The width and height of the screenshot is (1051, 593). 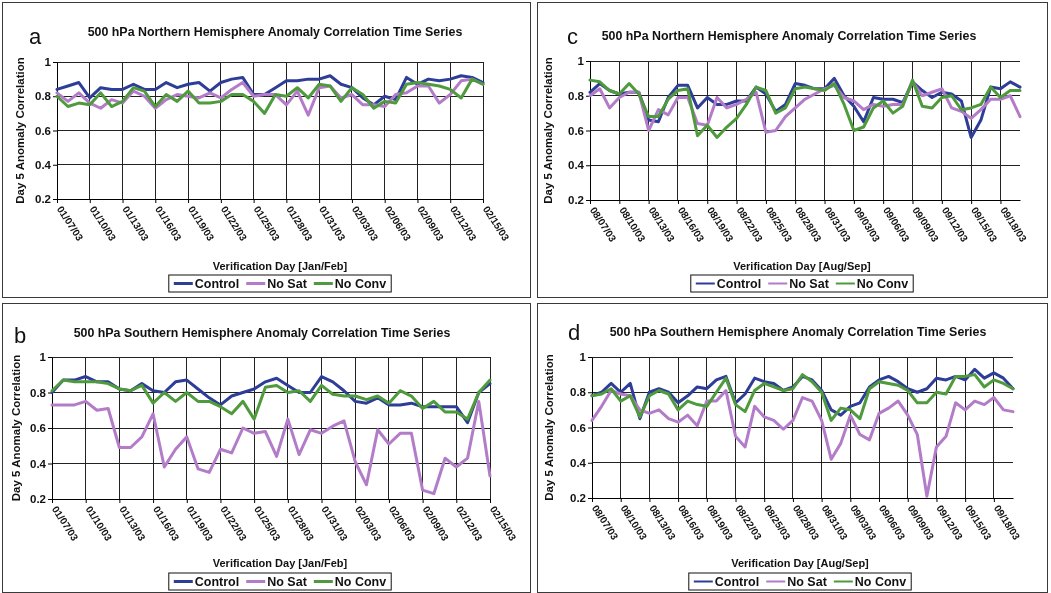 What do you see at coordinates (20, 335) in the screenshot?
I see `text: b` at bounding box center [20, 335].